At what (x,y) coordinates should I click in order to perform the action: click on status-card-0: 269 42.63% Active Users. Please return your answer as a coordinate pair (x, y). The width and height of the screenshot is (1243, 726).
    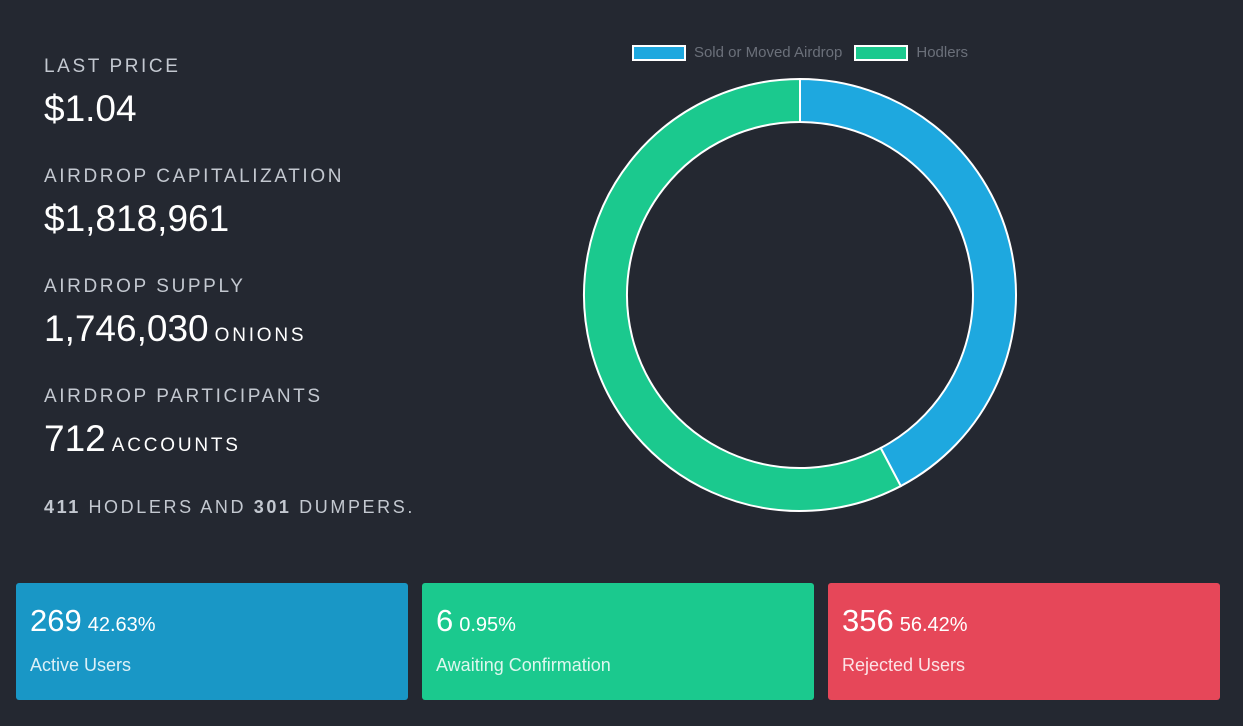
    Looking at the image, I should click on (212, 641).